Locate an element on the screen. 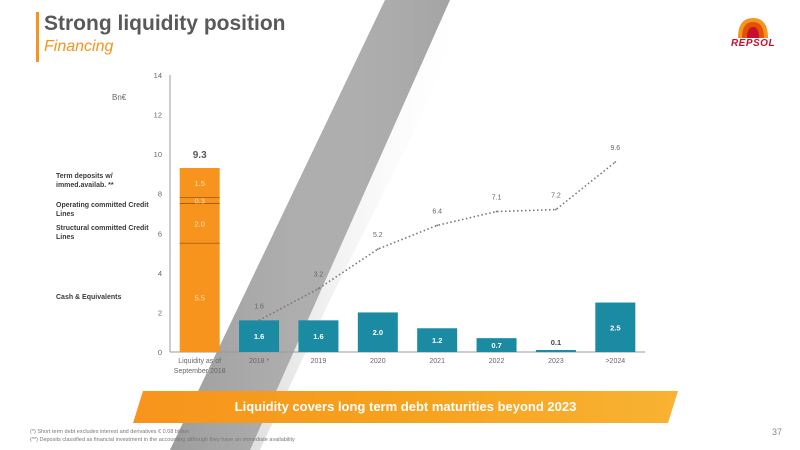 The image size is (800, 450). liquidity-segment-label: 2.0 is located at coordinates (199, 223).